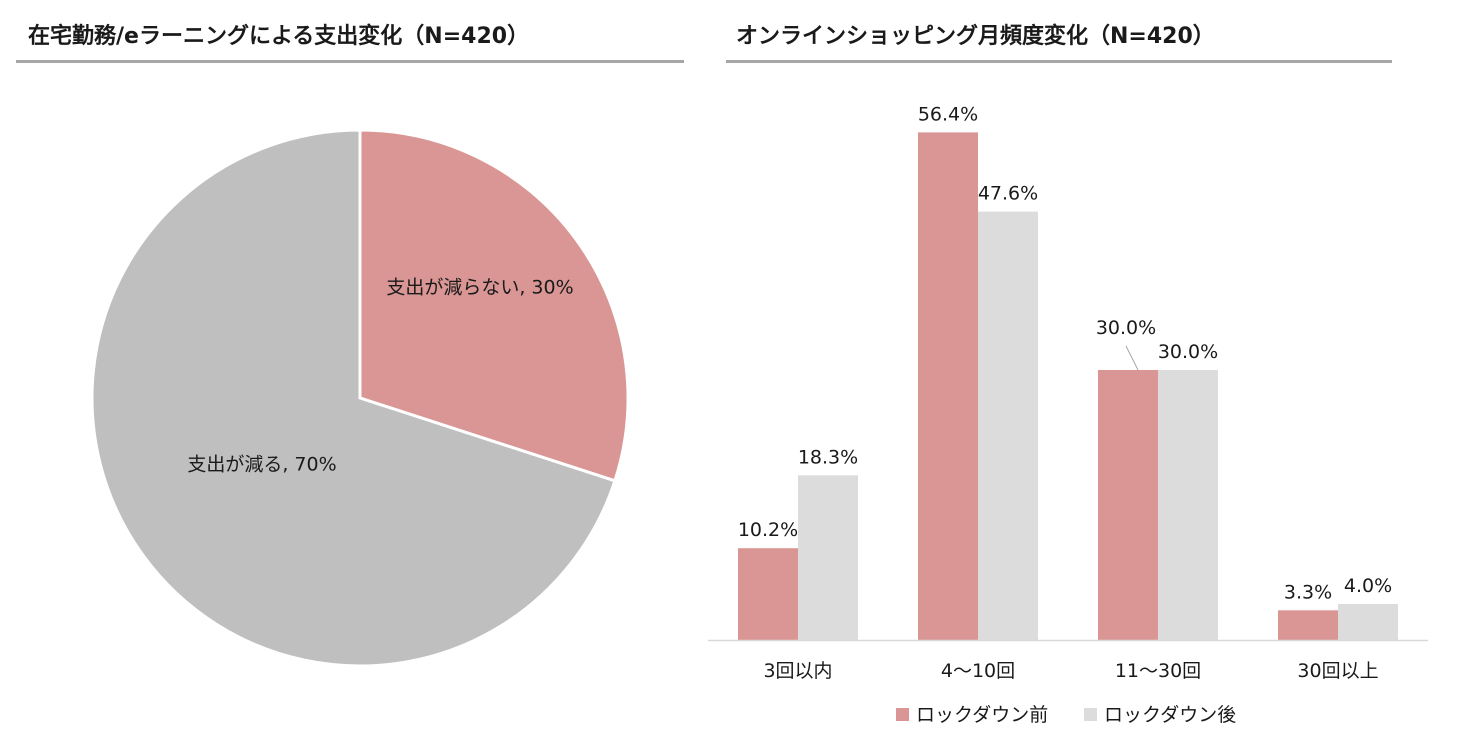 The image size is (1468, 746). I want to click on x-tick-label: 11〜30回, so click(1158, 671).